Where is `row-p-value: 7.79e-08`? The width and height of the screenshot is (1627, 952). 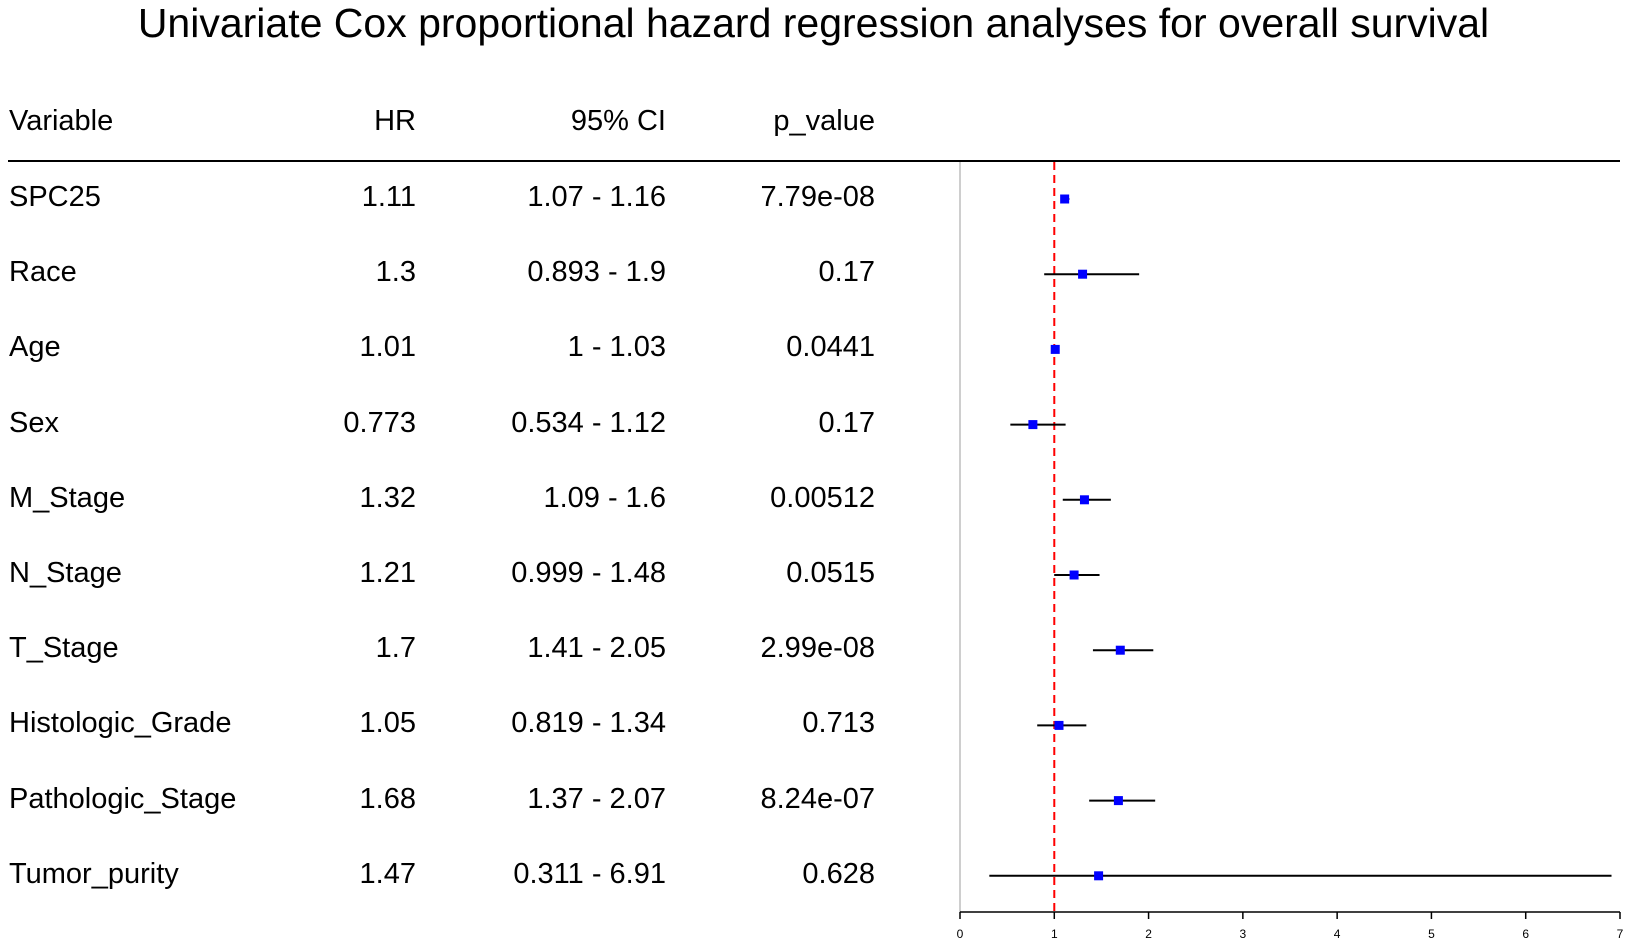 row-p-value: 7.79e-08 is located at coordinates (818, 197).